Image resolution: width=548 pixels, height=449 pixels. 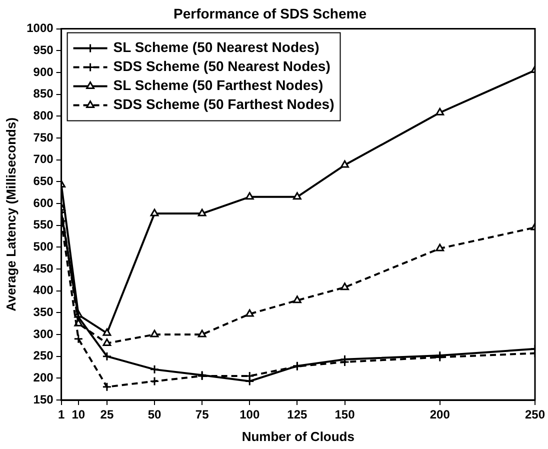 What do you see at coordinates (43, 49) in the screenshot?
I see `y-tick-label: 950` at bounding box center [43, 49].